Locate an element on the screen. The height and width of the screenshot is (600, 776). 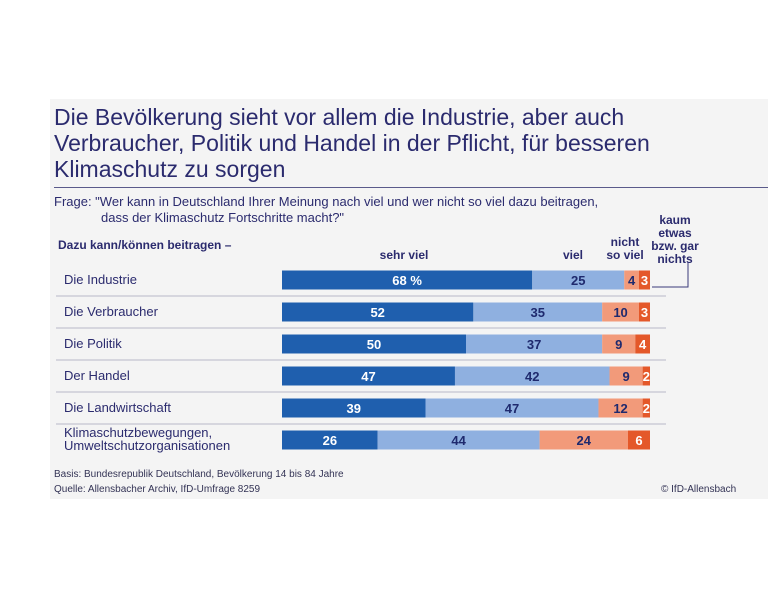
series-header-4: etwas is located at coordinates (675, 233).